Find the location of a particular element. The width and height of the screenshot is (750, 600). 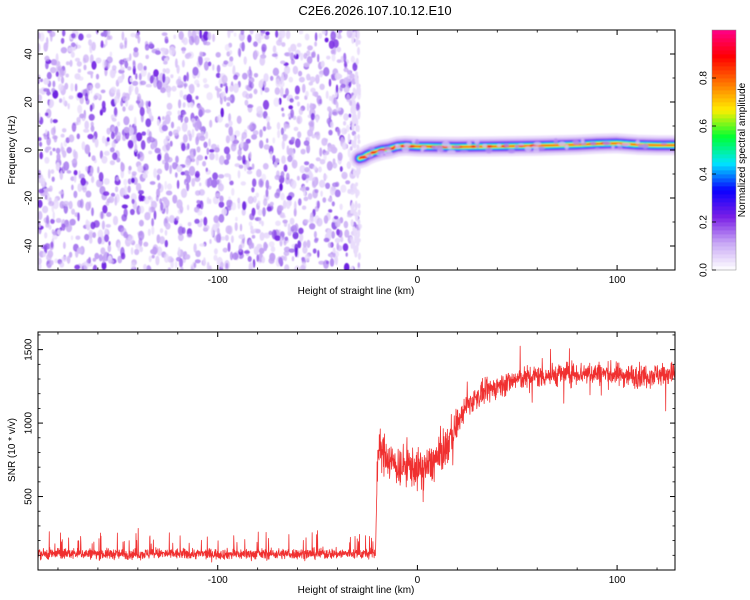

colorbar-gradient is located at coordinates (724, 150).